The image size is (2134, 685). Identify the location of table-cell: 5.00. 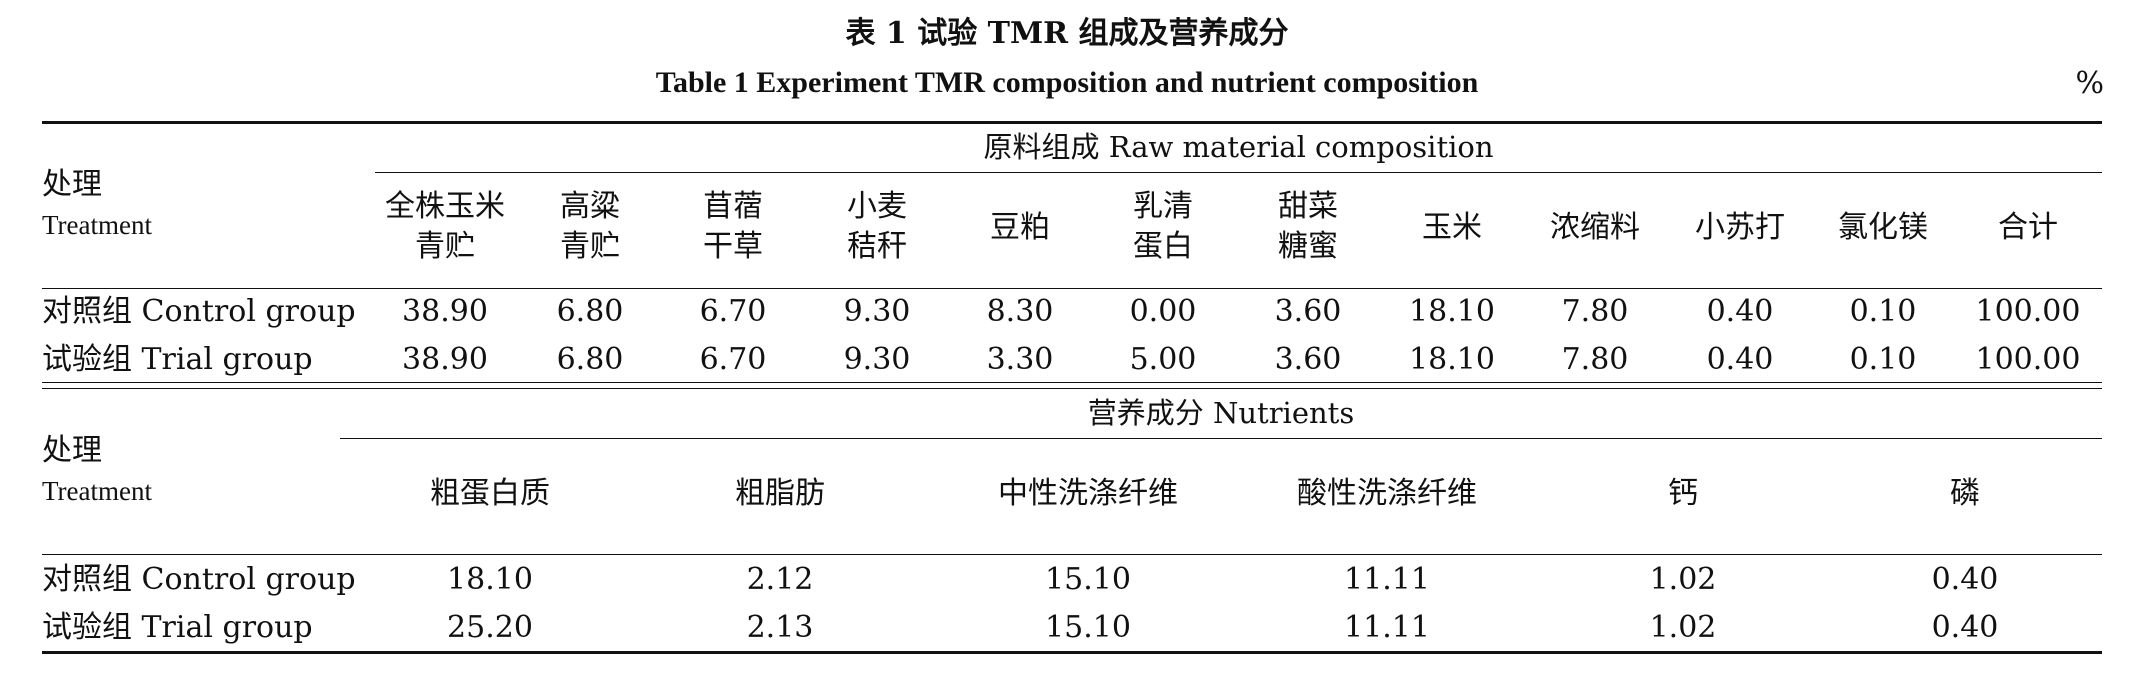
(1163, 359).